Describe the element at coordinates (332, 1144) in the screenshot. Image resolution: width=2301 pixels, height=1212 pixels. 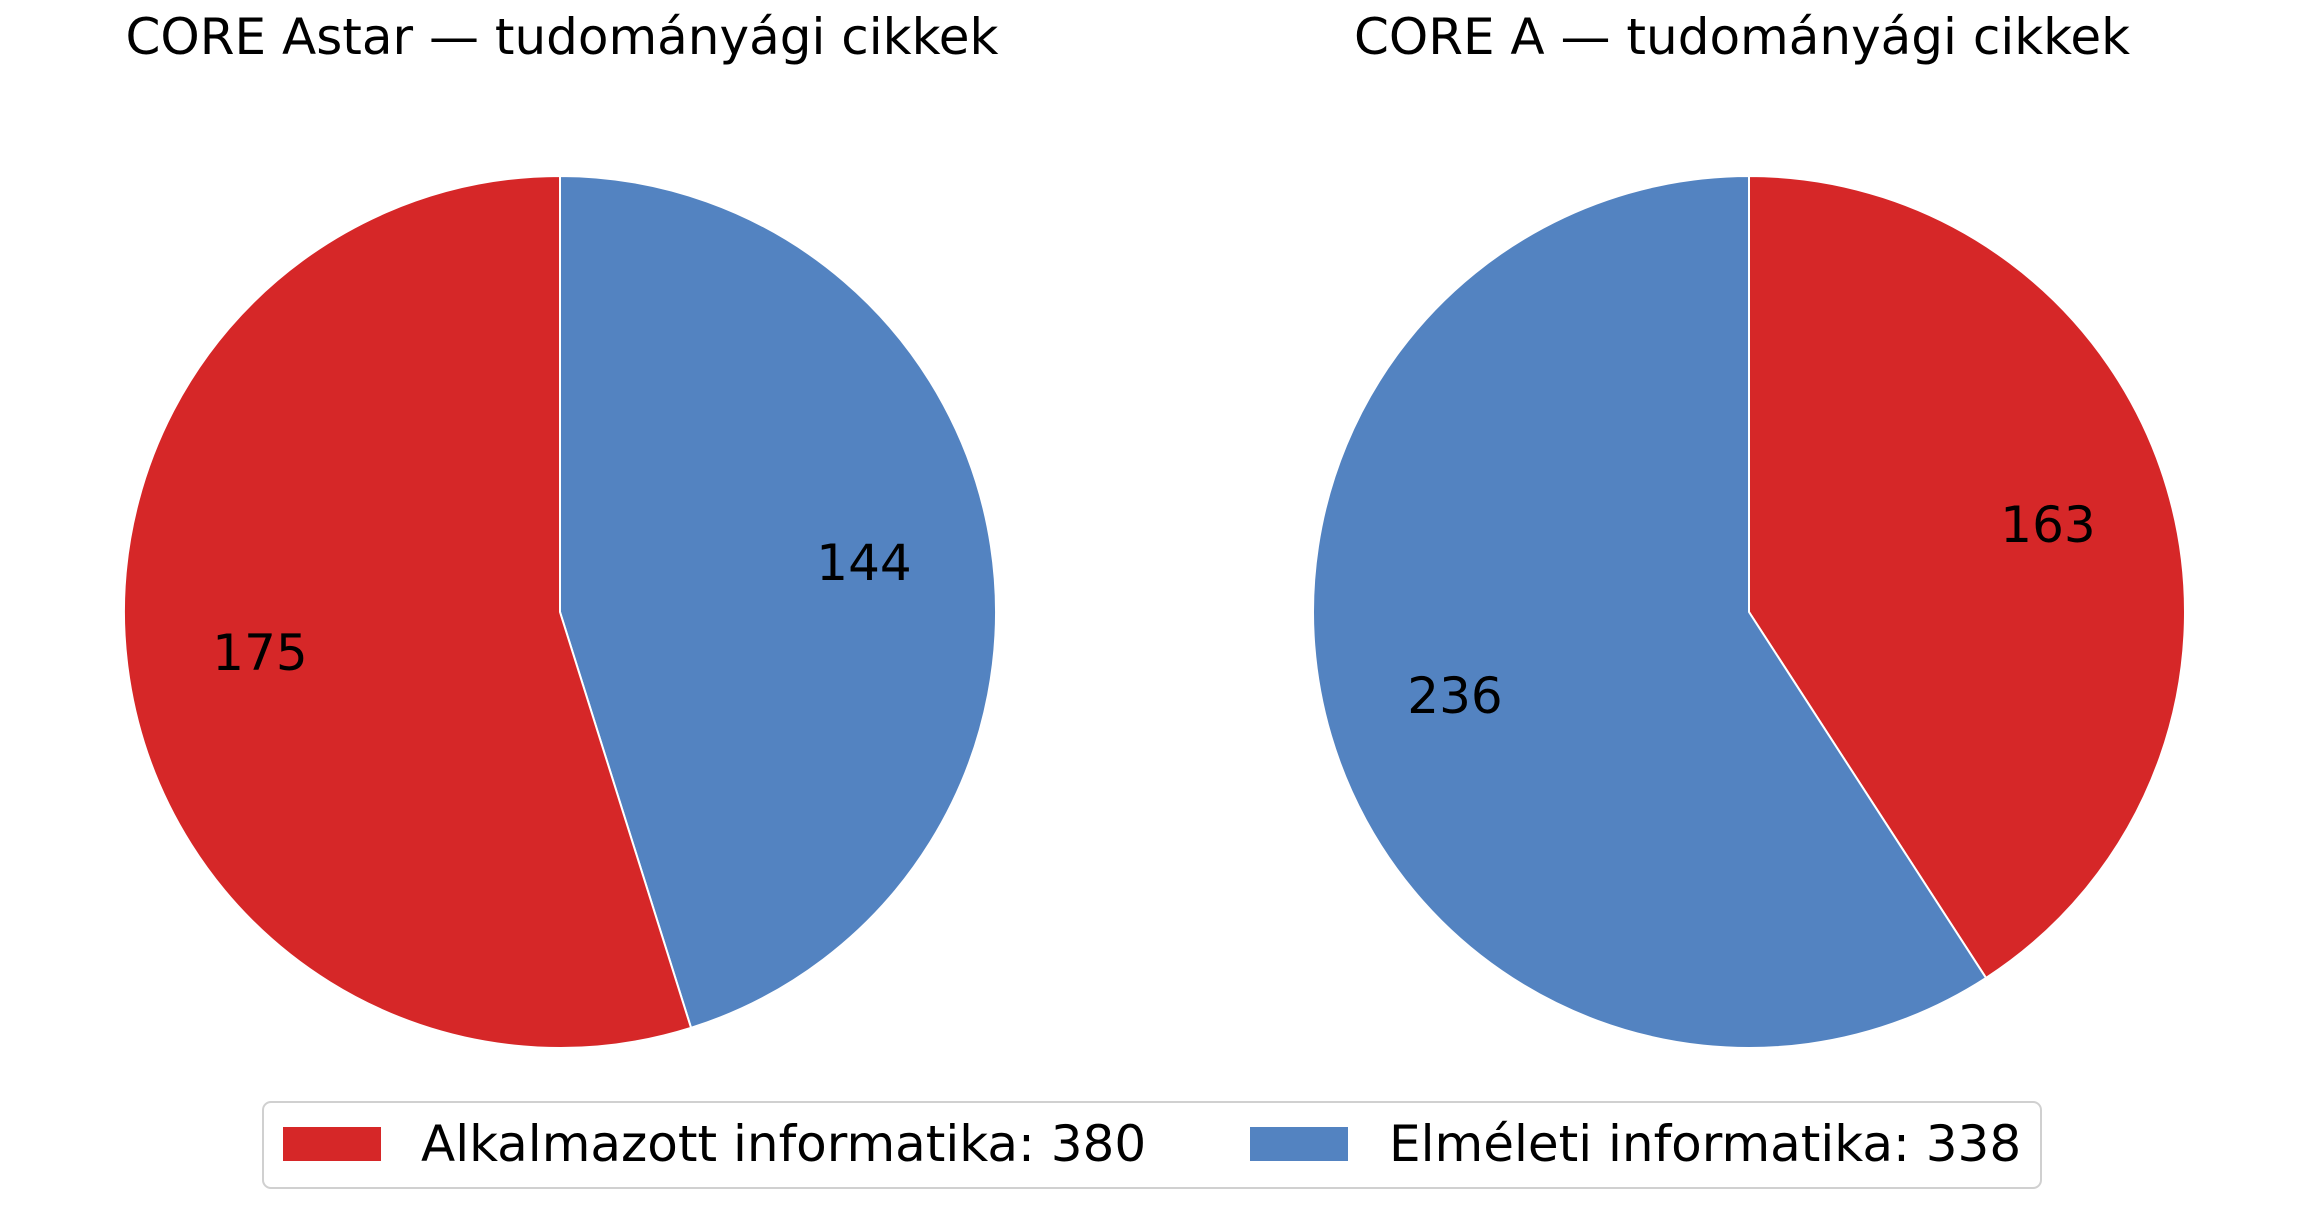
I see `legend-swatch-alkalmazott` at that location.